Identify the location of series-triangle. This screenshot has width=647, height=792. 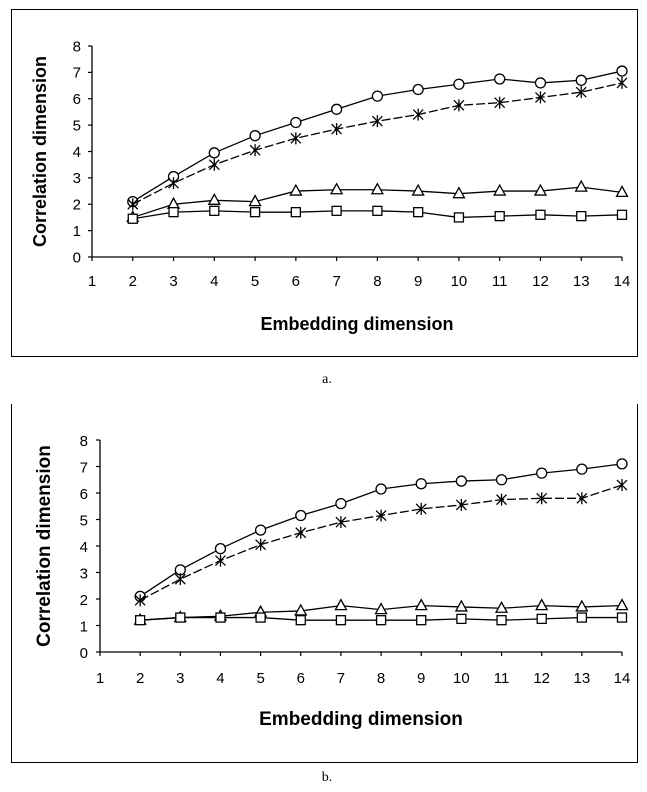
(377, 201).